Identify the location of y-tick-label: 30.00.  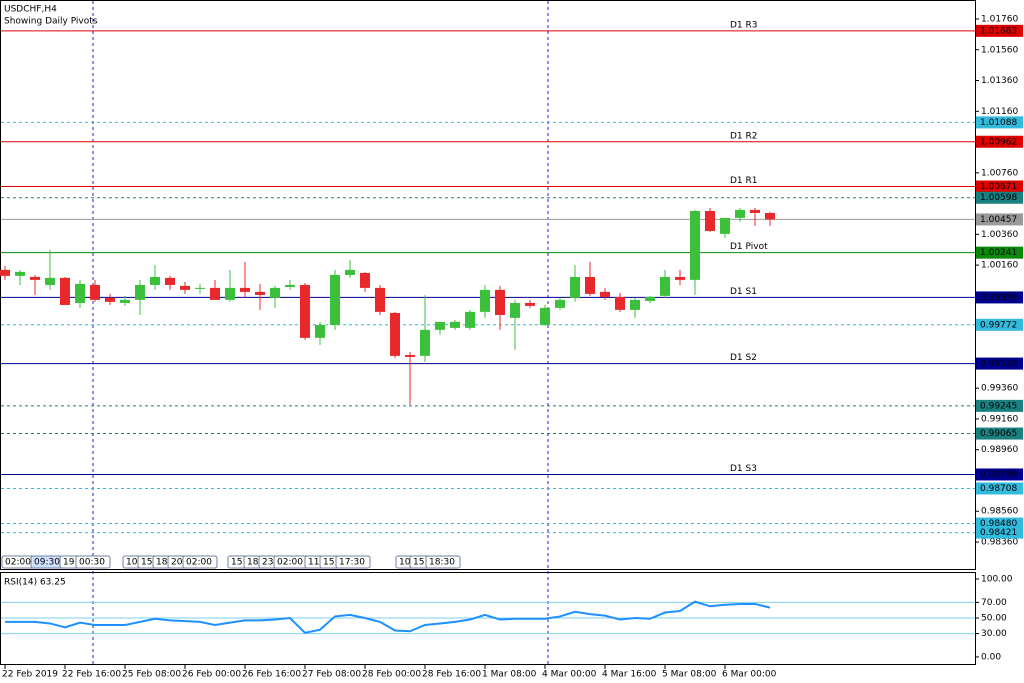
(994, 634).